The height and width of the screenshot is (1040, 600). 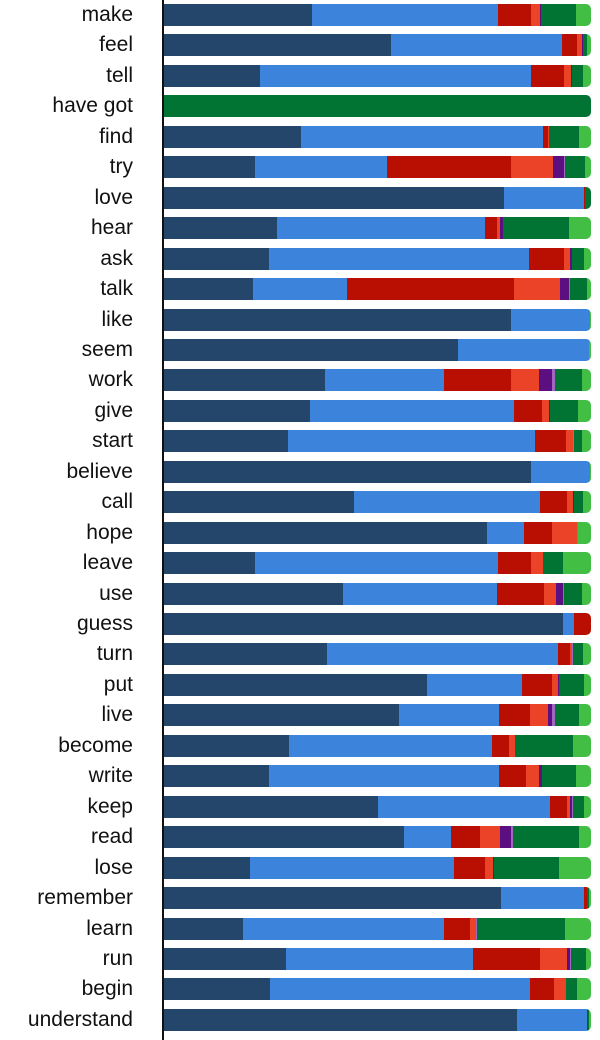 I want to click on category-label: begin, so click(x=107, y=989).